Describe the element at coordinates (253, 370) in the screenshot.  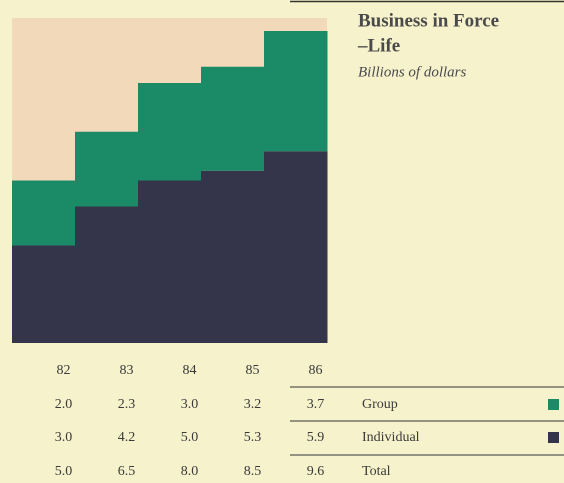
I see `year-label: 85` at that location.